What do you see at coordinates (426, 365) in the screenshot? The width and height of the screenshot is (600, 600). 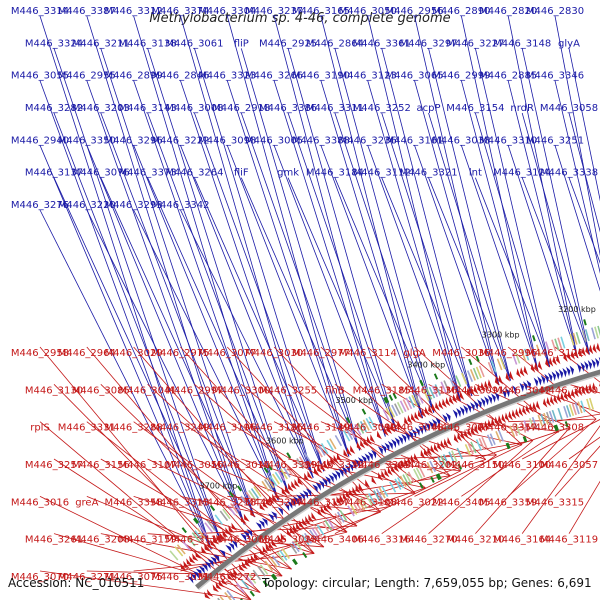 I see `kbp-tick-label: 3400 kbp` at bounding box center [426, 365].